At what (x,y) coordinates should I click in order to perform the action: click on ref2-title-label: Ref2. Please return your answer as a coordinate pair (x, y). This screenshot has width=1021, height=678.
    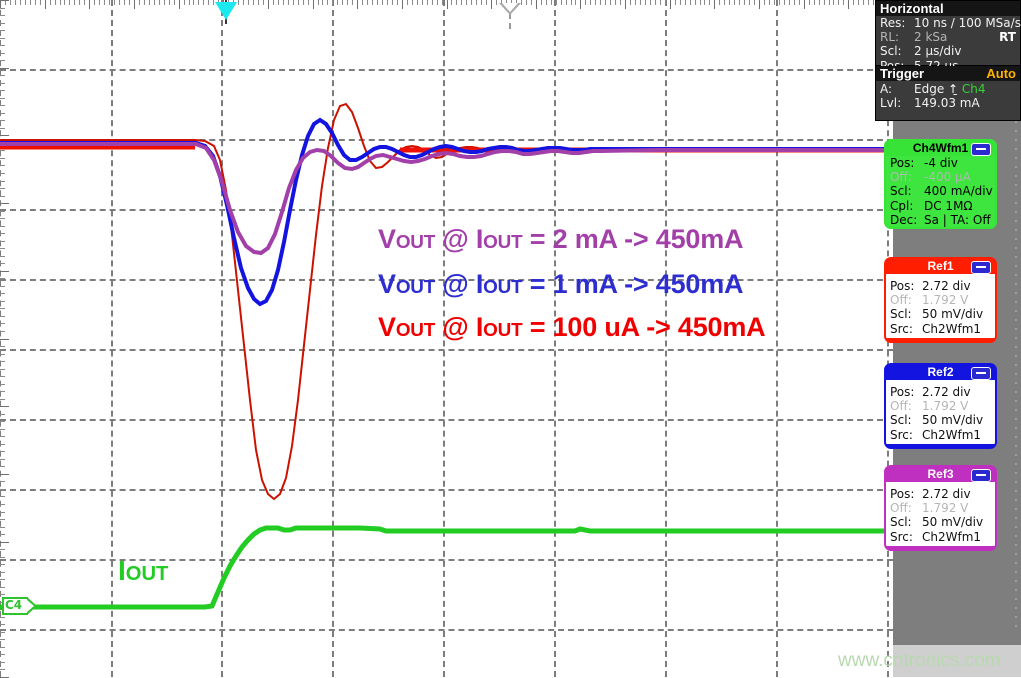
    Looking at the image, I should click on (940, 372).